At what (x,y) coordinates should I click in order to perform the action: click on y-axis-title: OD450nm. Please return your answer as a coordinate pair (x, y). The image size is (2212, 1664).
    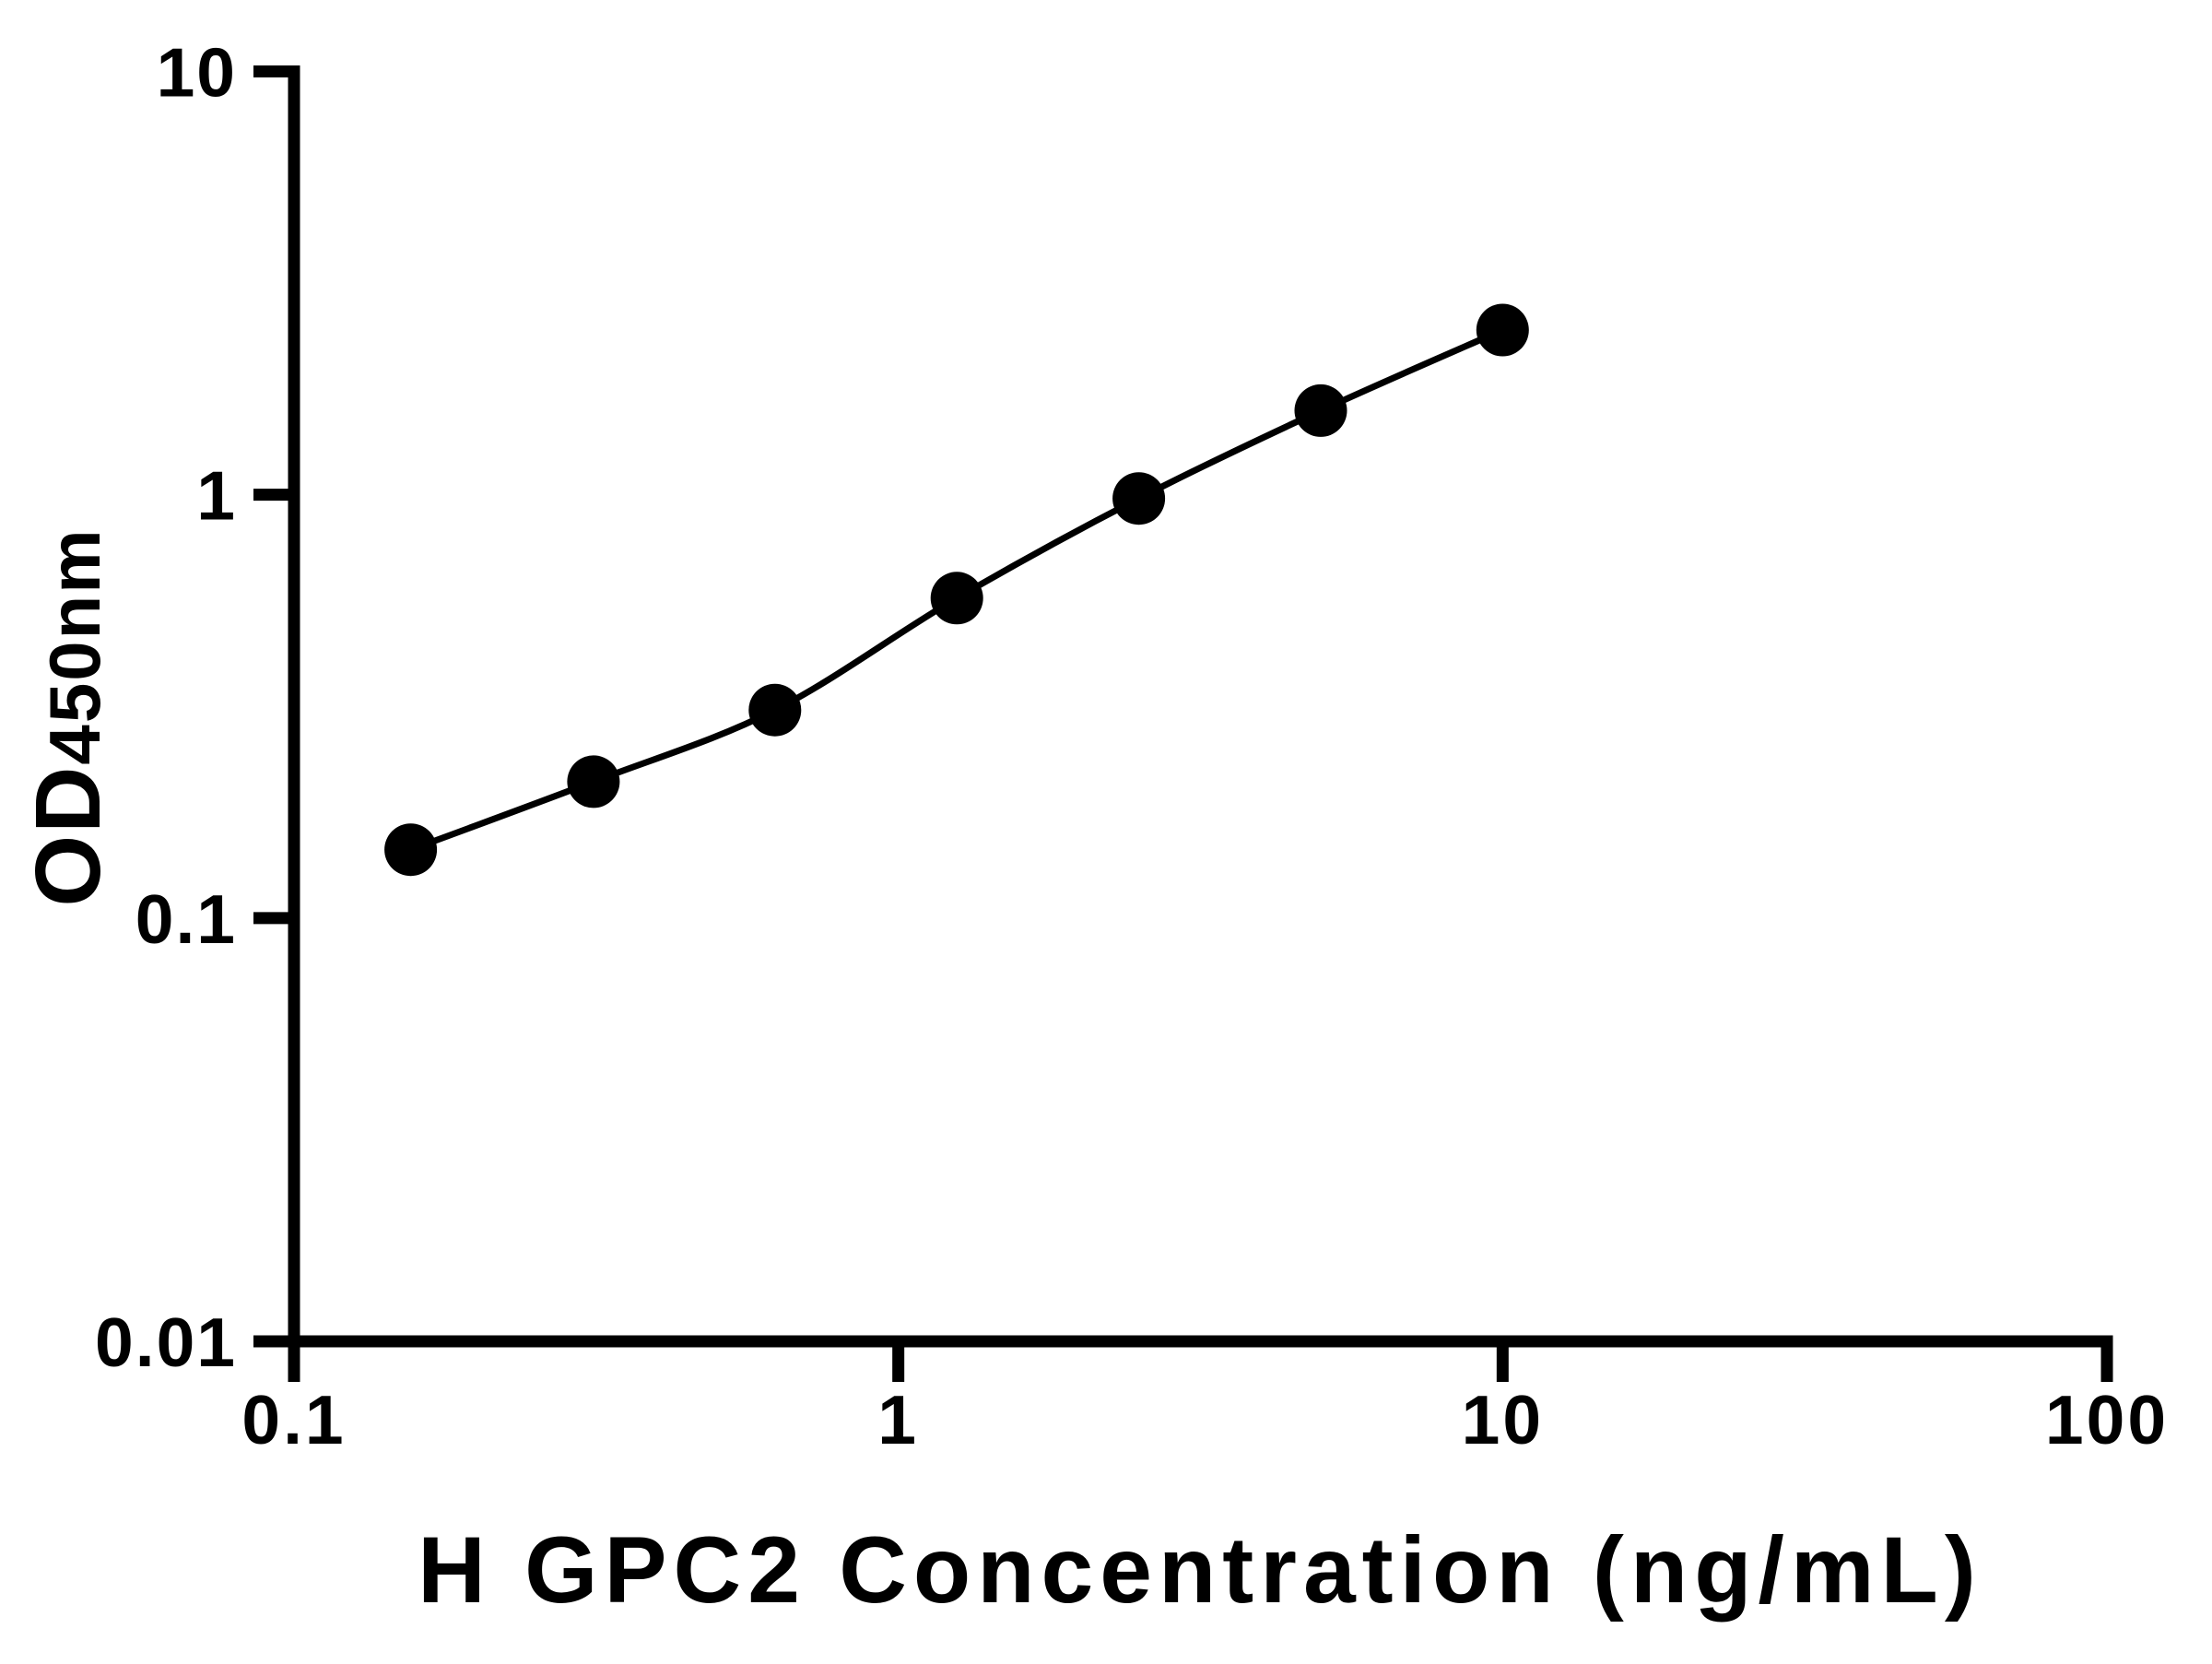
    Looking at the image, I should click on (68, 716).